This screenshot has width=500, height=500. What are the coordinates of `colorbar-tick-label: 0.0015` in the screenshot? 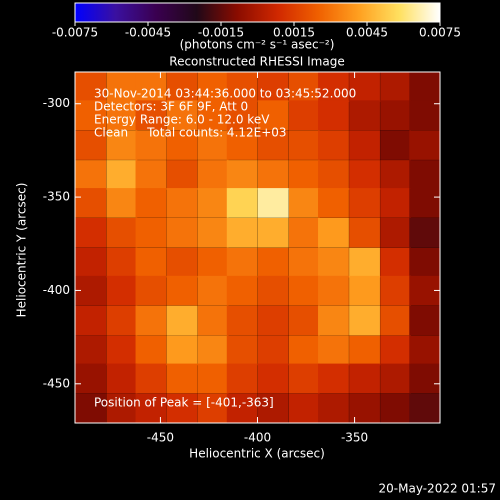 It's located at (294, 33).